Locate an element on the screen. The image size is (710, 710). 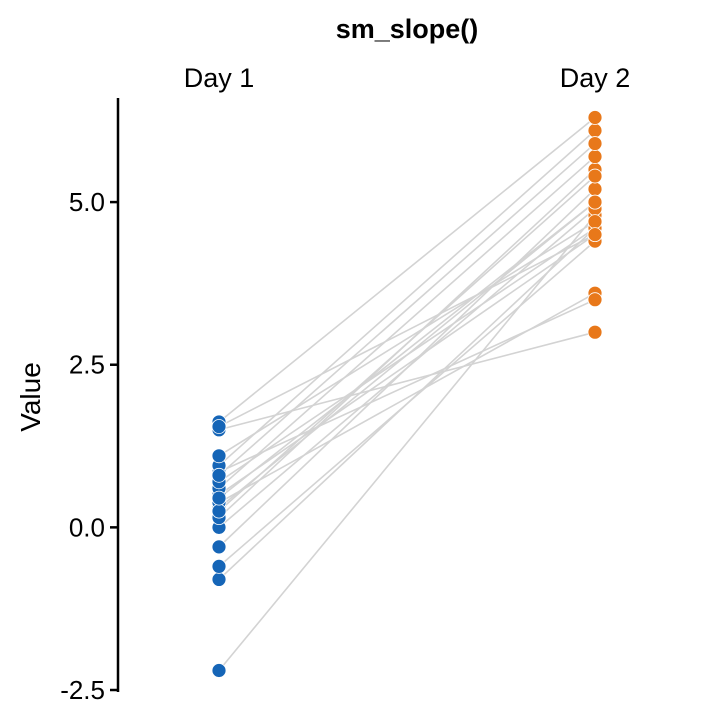
y-tick-label: 2.5 is located at coordinates (87, 365).